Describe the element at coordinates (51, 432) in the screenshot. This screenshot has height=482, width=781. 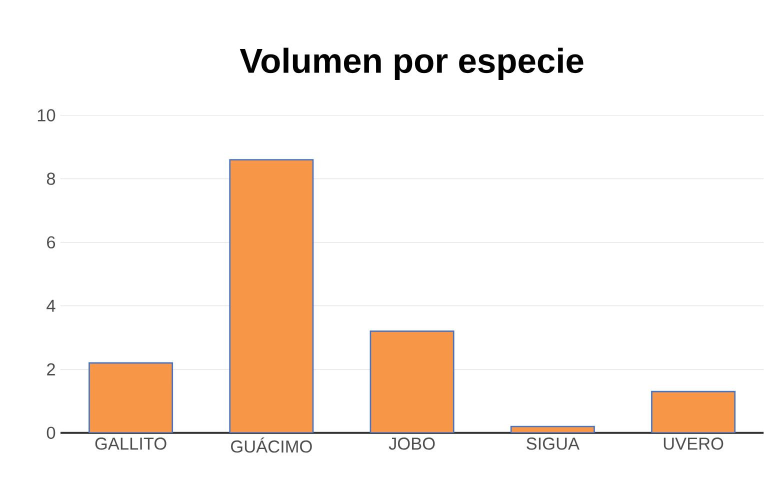
I see `y-tick-label: 0` at that location.